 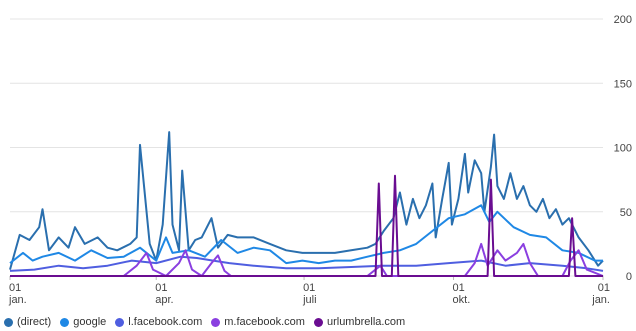 I want to click on series-line-l-facebook-com, so click(x=306, y=263).